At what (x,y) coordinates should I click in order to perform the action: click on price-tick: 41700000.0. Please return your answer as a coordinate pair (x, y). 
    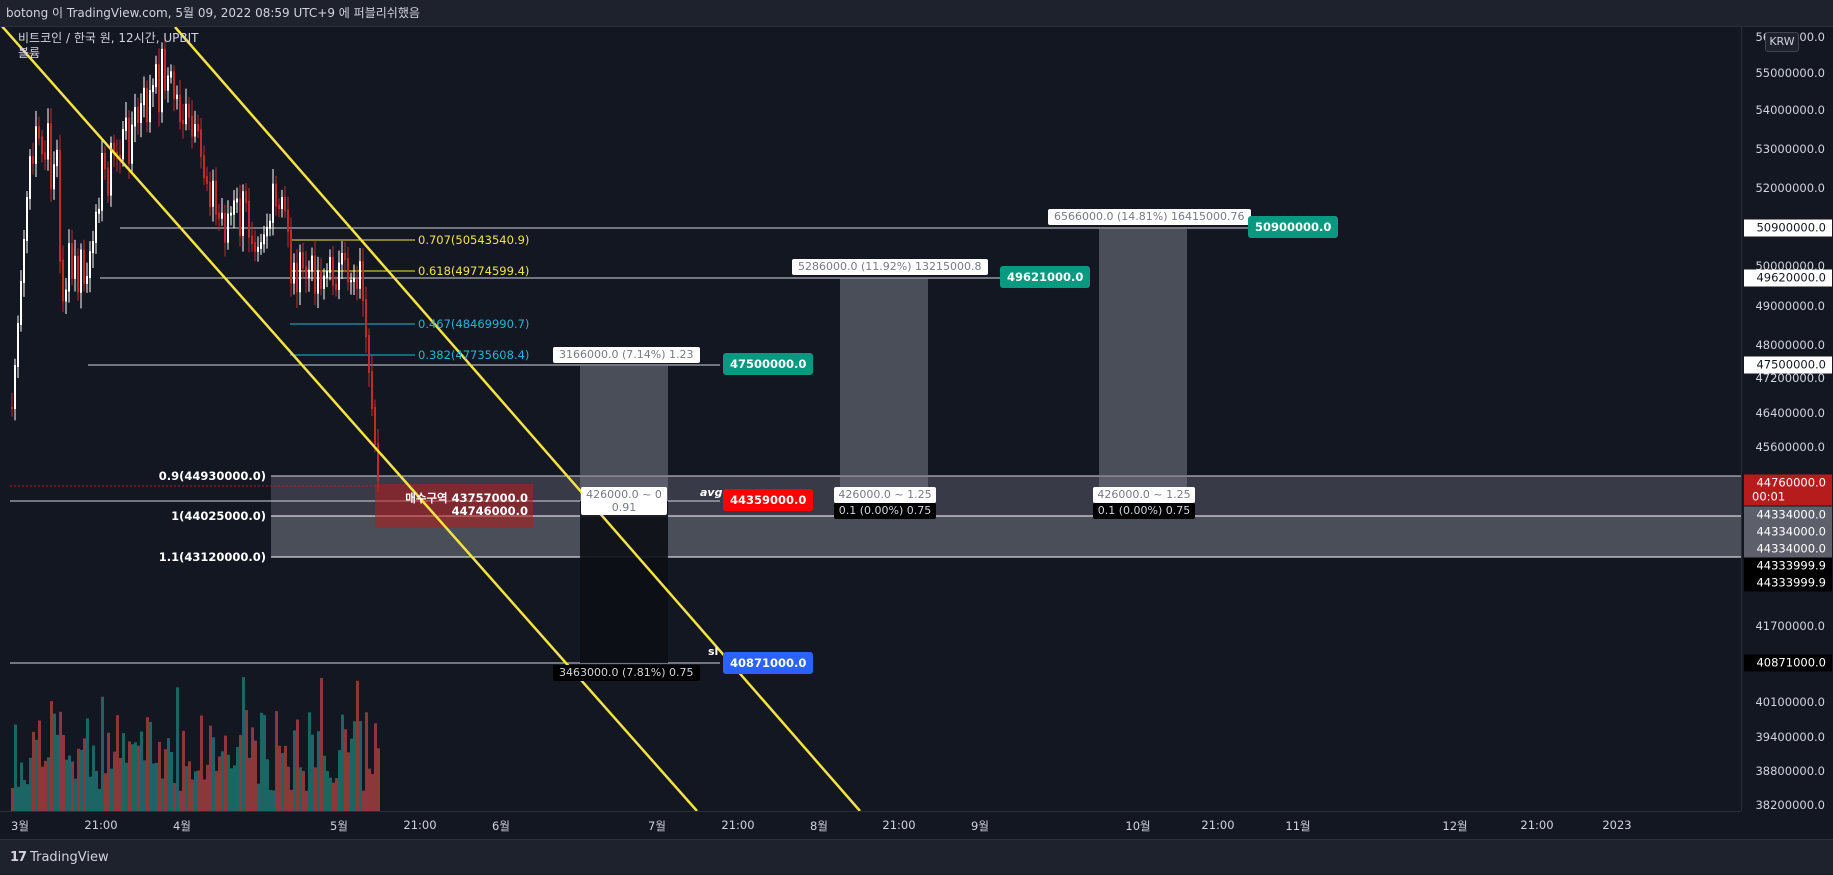
    Looking at the image, I should click on (1790, 626).